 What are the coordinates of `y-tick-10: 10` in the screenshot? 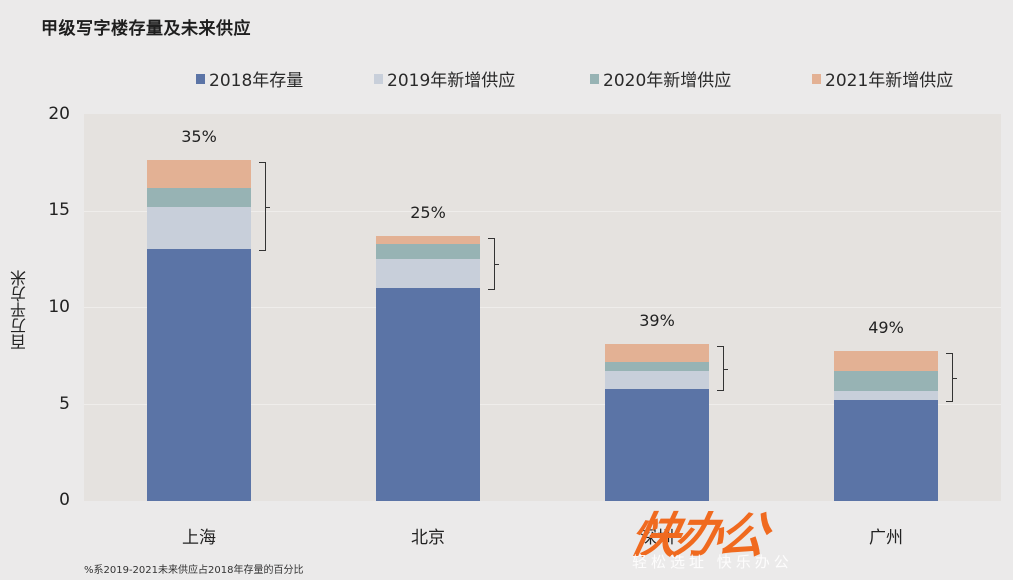 It's located at (59, 307).